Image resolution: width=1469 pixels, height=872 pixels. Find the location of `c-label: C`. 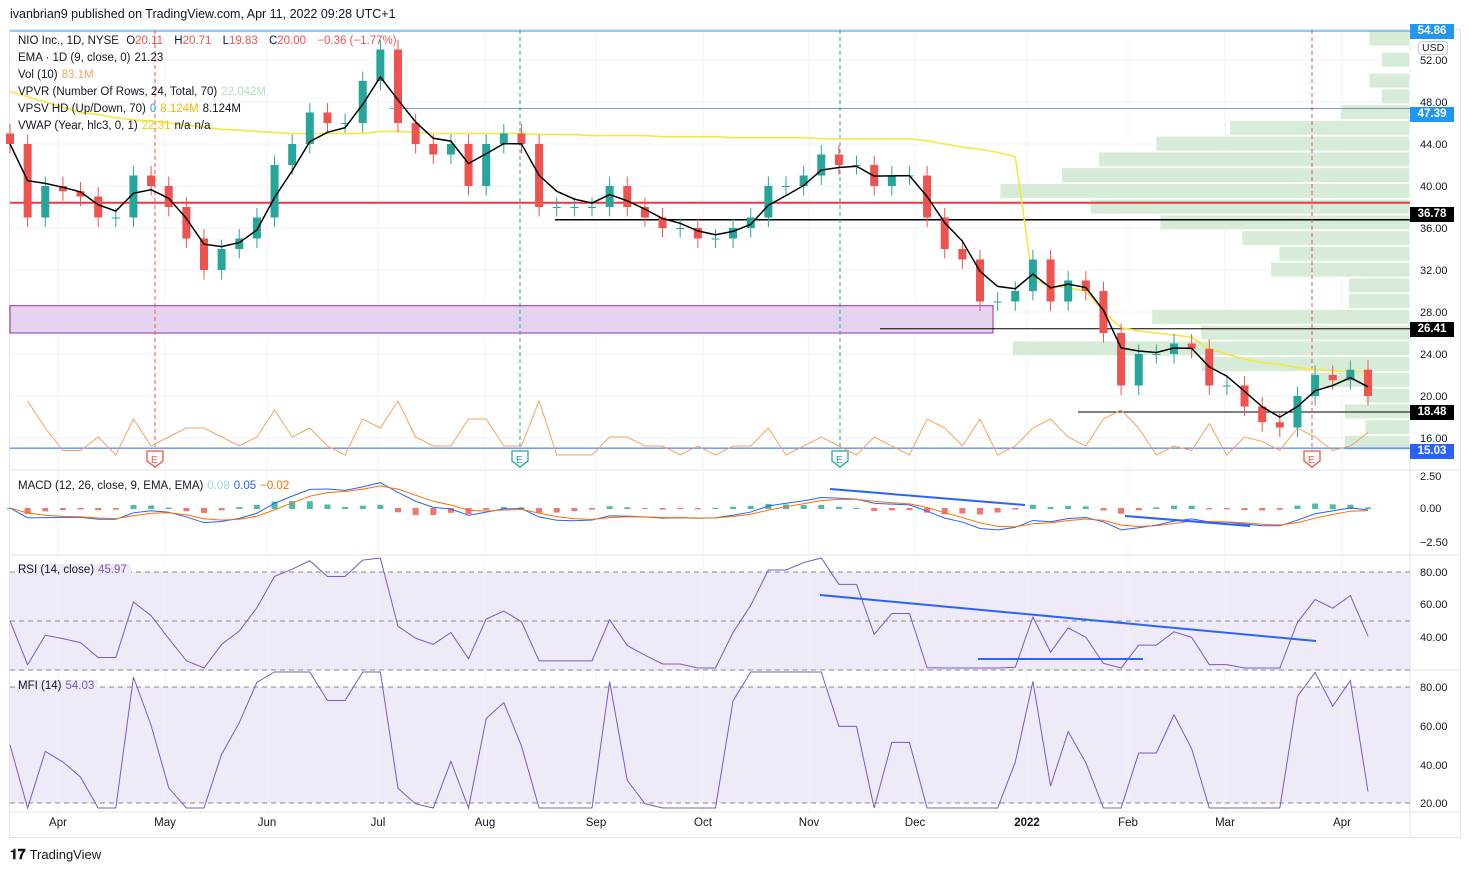

c-label: C is located at coordinates (273, 41).